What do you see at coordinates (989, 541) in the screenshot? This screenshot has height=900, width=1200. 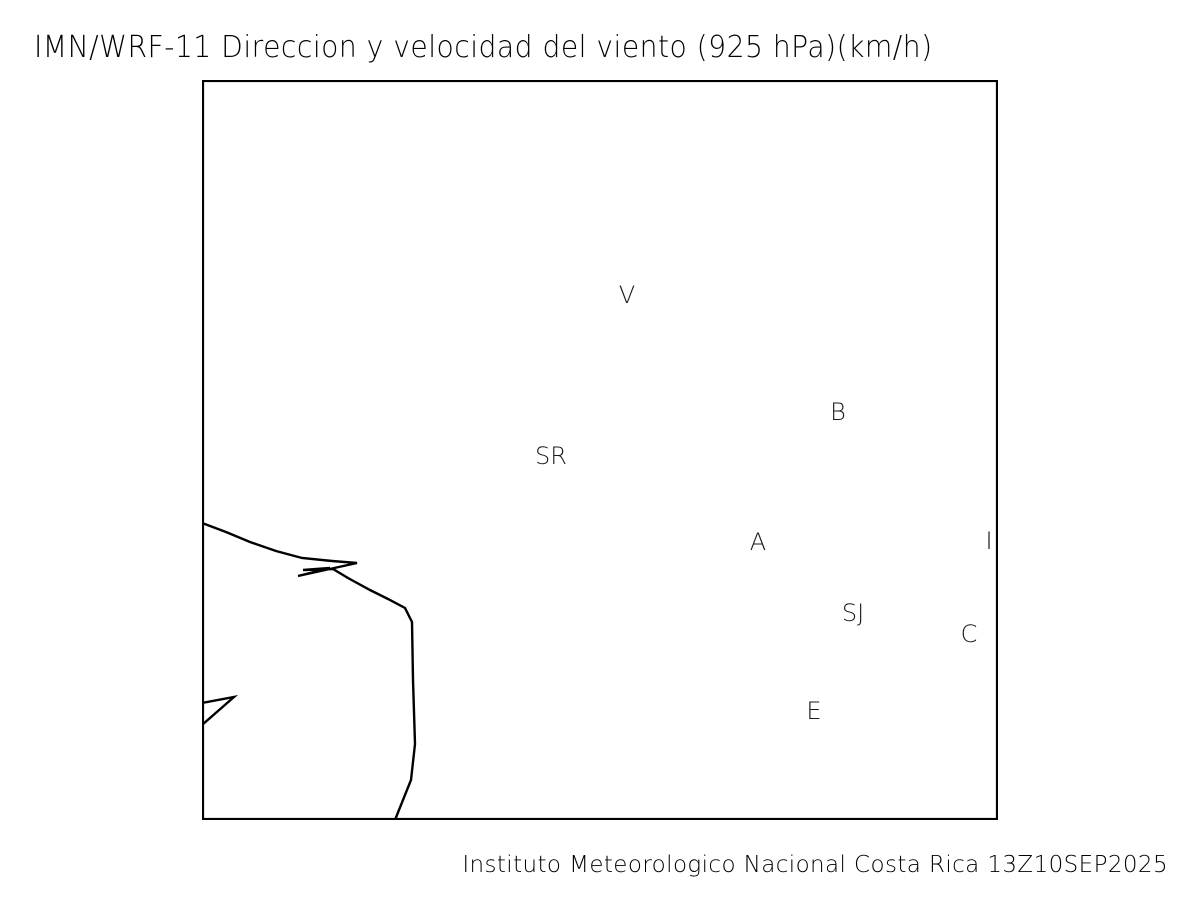 I see `station-label-i: I` at bounding box center [989, 541].